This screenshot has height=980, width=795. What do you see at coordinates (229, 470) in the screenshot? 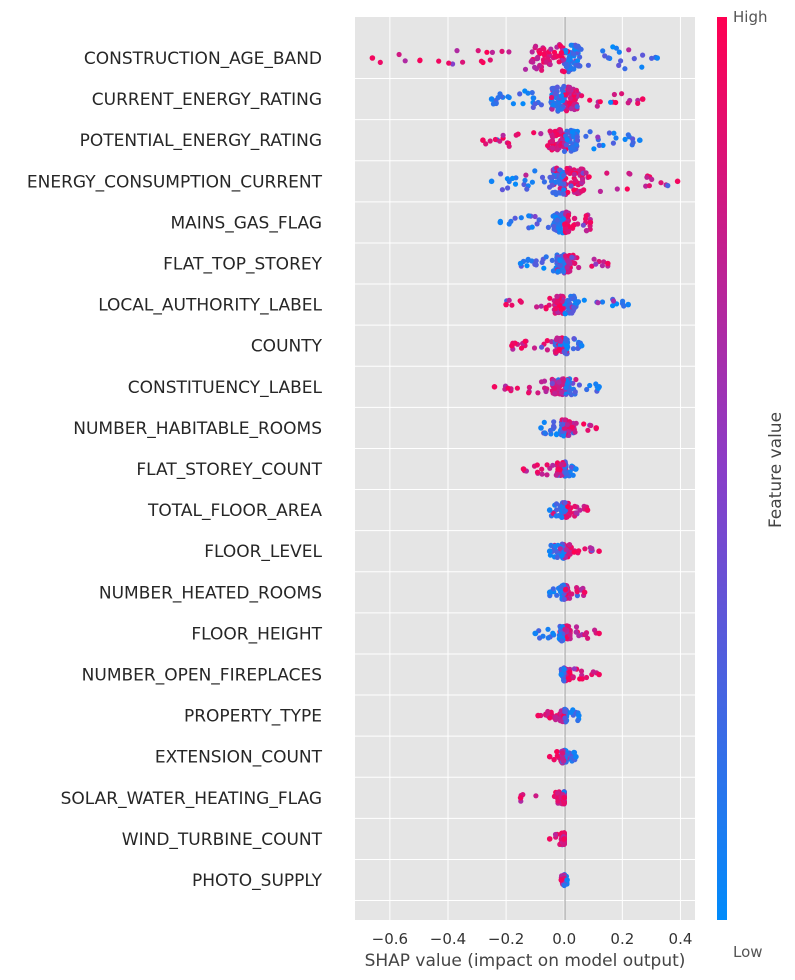
I see `feature-label: FLAT_STOREY_COUNT` at bounding box center [229, 470].